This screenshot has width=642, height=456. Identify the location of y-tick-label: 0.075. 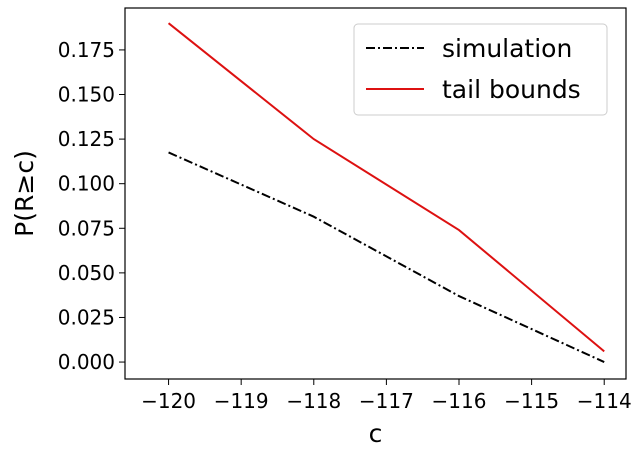
(86, 228).